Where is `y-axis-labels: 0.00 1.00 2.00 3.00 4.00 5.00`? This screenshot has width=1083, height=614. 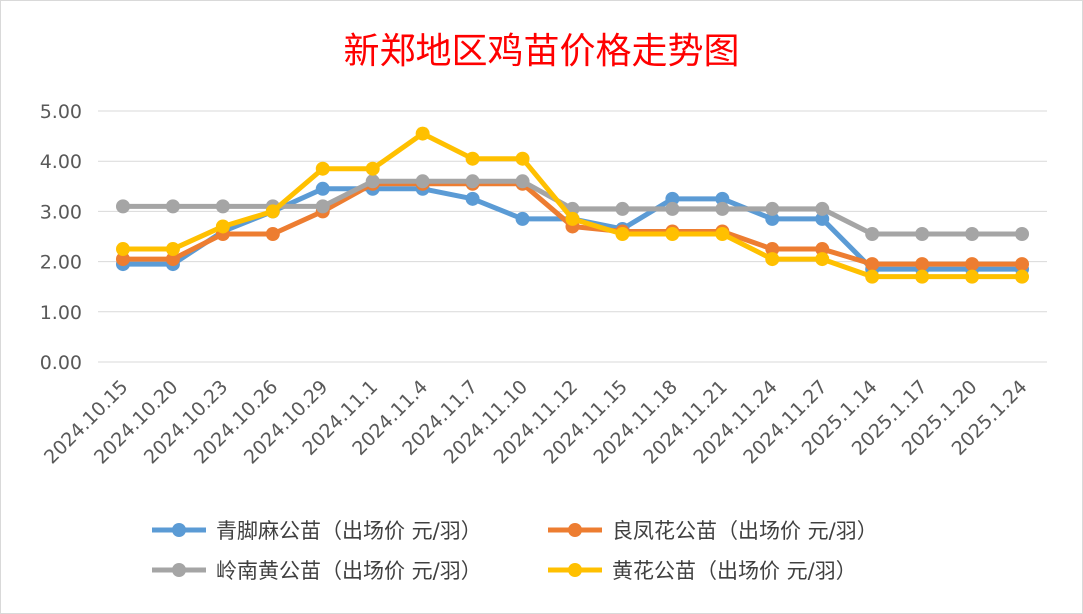
y-axis-labels: 0.00 1.00 2.00 3.00 4.00 5.00 is located at coordinates (61, 237).